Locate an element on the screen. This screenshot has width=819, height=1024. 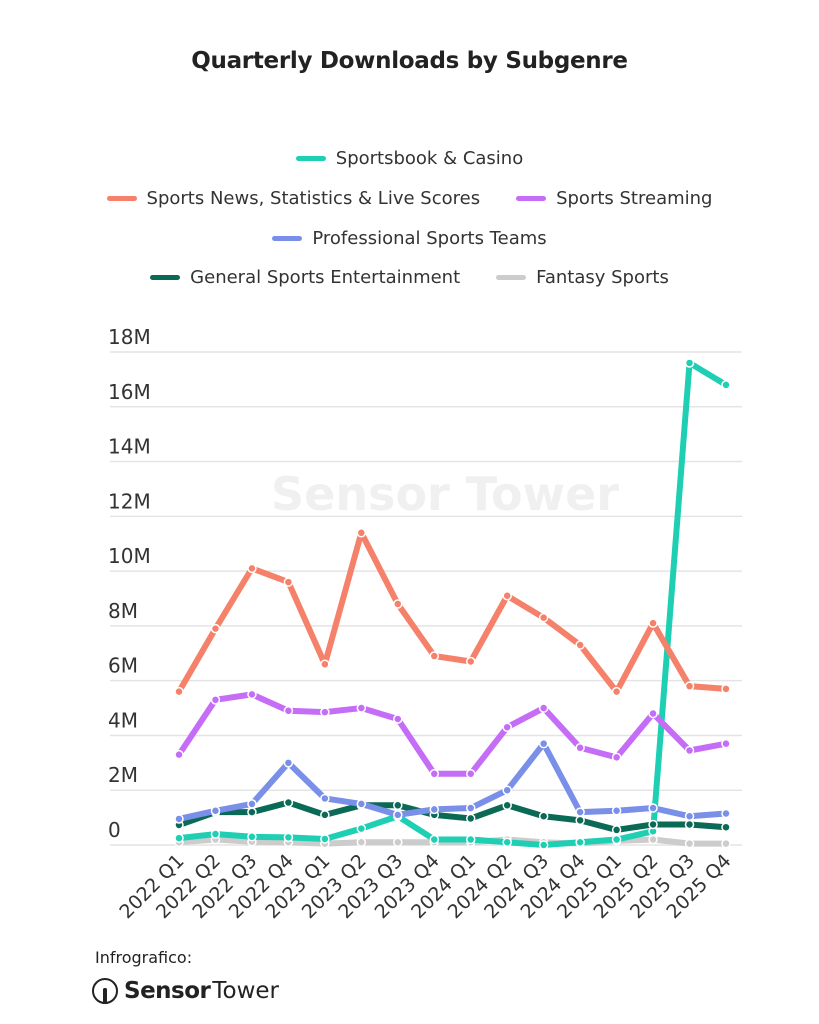
legend-label: Sportsbook & Casino is located at coordinates (429, 158).